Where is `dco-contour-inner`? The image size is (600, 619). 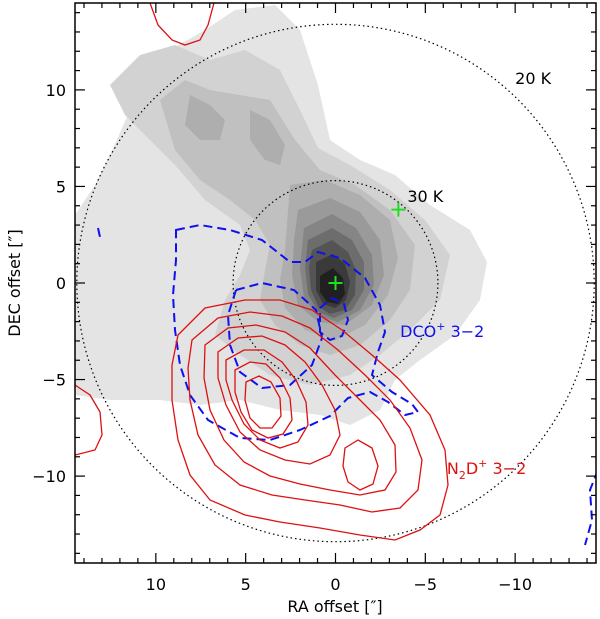 dco-contour-inner is located at coordinates (275, 335).